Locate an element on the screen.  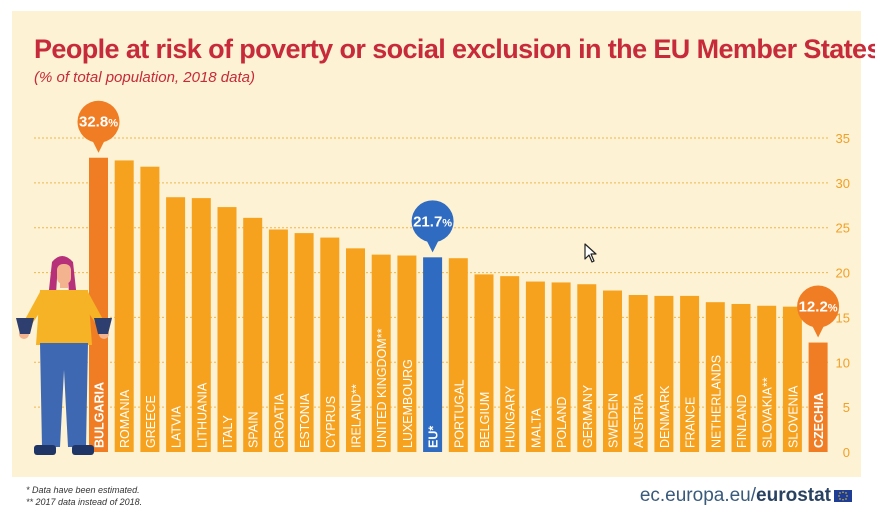
category-label: SLOVENIA is located at coordinates (793, 416).